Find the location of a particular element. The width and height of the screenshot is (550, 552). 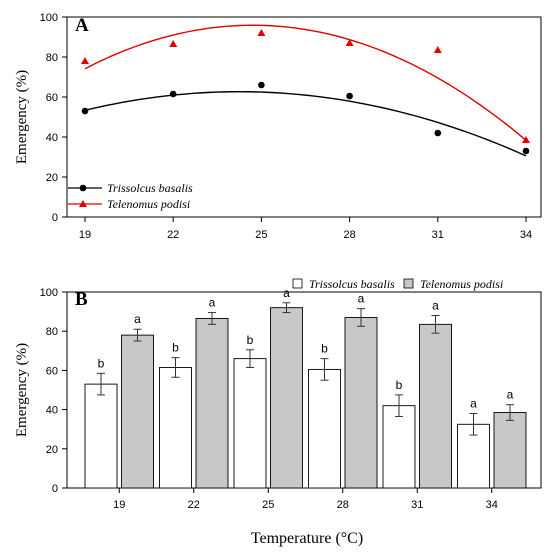

significance-letter-trissolcus: a is located at coordinates (473, 404).